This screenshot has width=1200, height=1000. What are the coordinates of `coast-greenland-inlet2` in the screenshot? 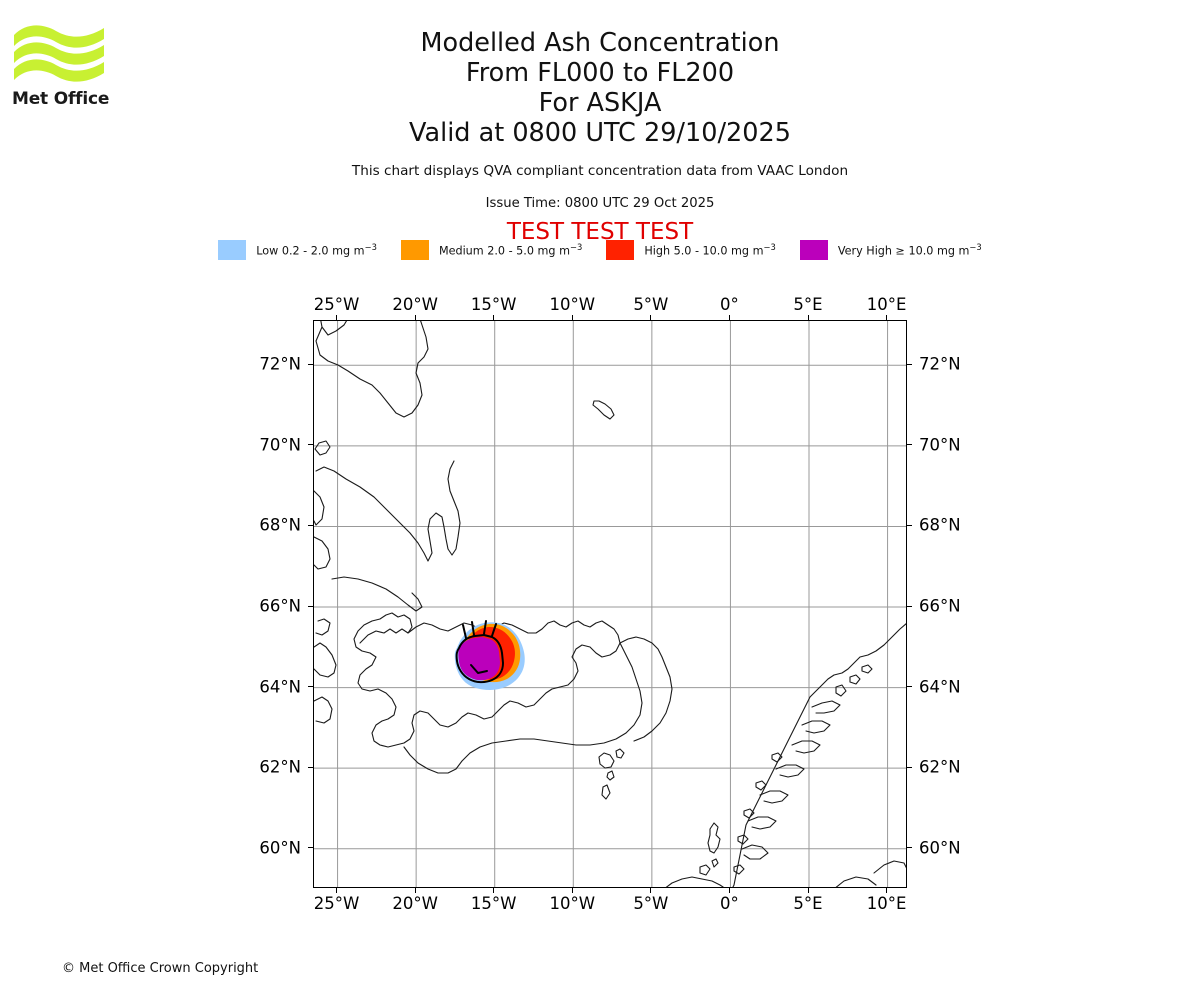 It's located at (322, 553).